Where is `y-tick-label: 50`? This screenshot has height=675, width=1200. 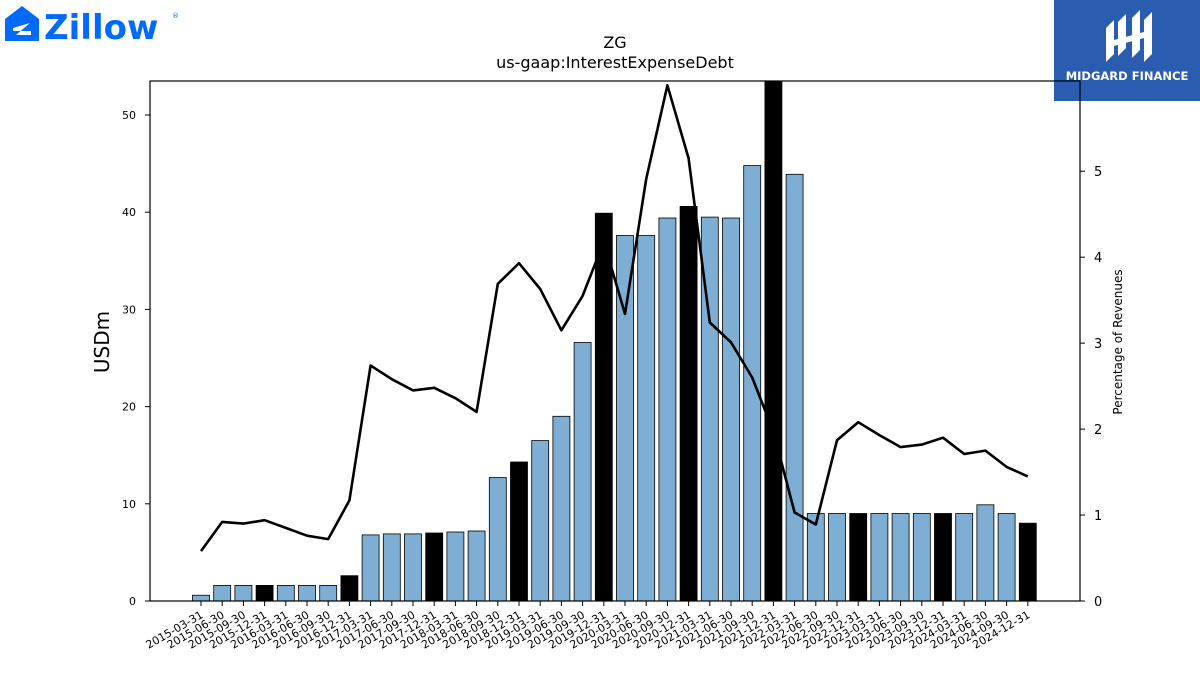 y-tick-label: 50 is located at coordinates (129, 115).